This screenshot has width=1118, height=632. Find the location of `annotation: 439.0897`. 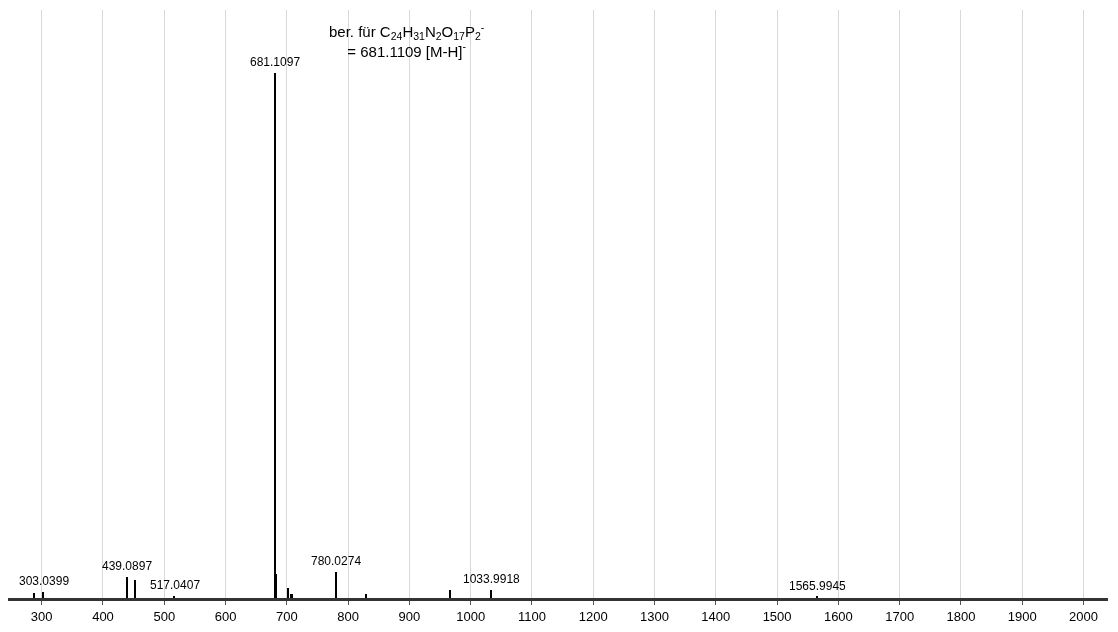

annotation: 439.0897 is located at coordinates (127, 566).